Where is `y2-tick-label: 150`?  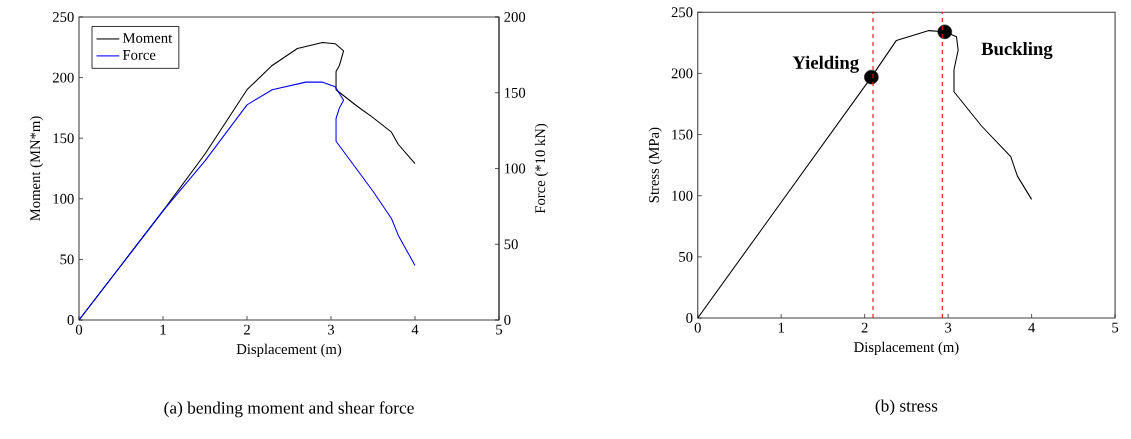
y2-tick-label: 150 is located at coordinates (515, 92).